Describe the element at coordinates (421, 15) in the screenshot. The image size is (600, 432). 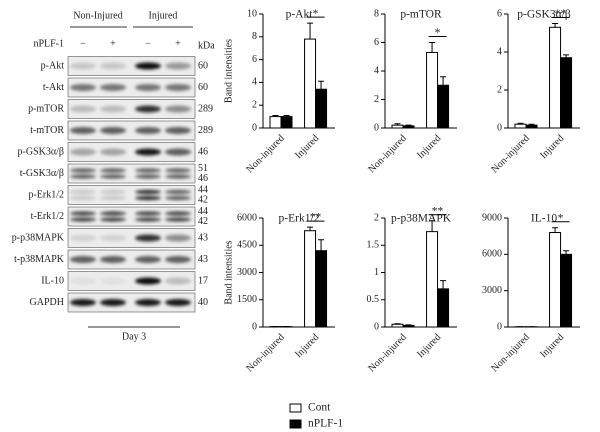
I see `chart-title: p-mTOR` at that location.